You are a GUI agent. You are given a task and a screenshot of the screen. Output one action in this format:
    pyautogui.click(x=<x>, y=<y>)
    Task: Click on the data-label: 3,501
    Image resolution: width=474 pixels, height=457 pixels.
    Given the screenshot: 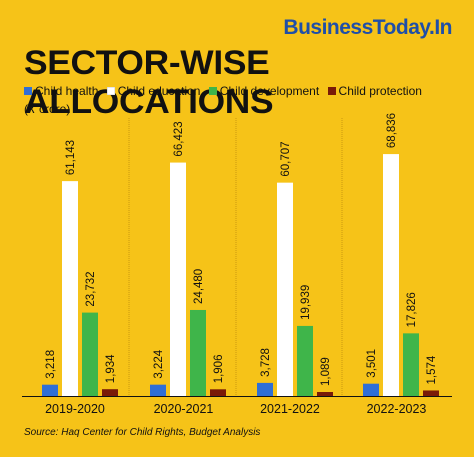 What is the action you would take?
    pyautogui.click(x=372, y=363)
    